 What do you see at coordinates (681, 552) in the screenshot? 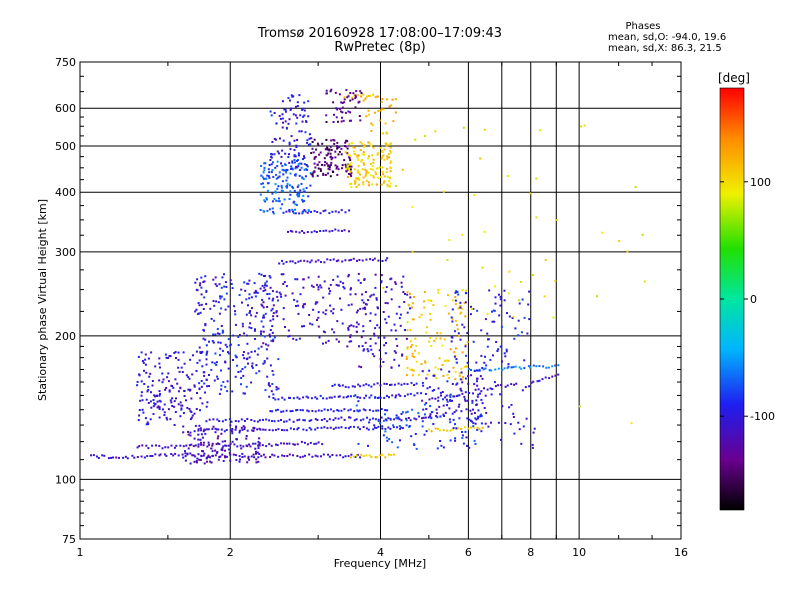
I see `x-tick-label: 16` at bounding box center [681, 552].